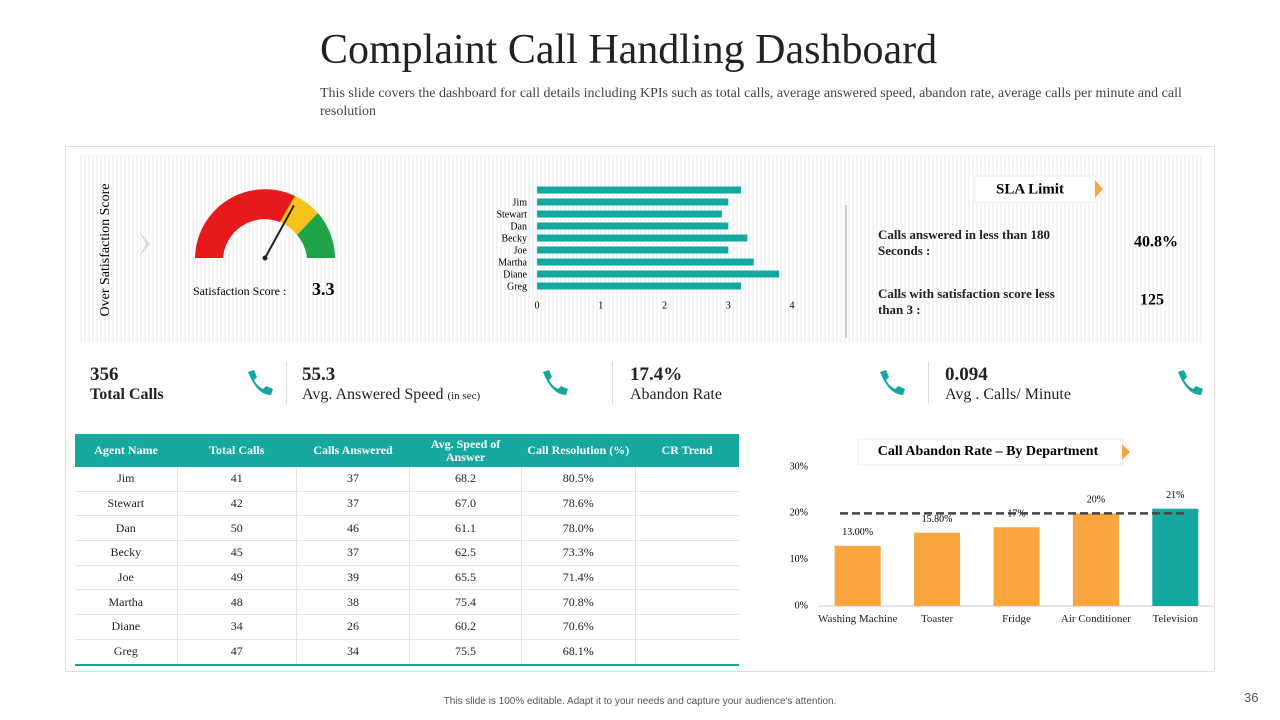  Describe the element at coordinates (1016, 619) in the screenshot. I see `x-tick-label: Fridge` at that location.